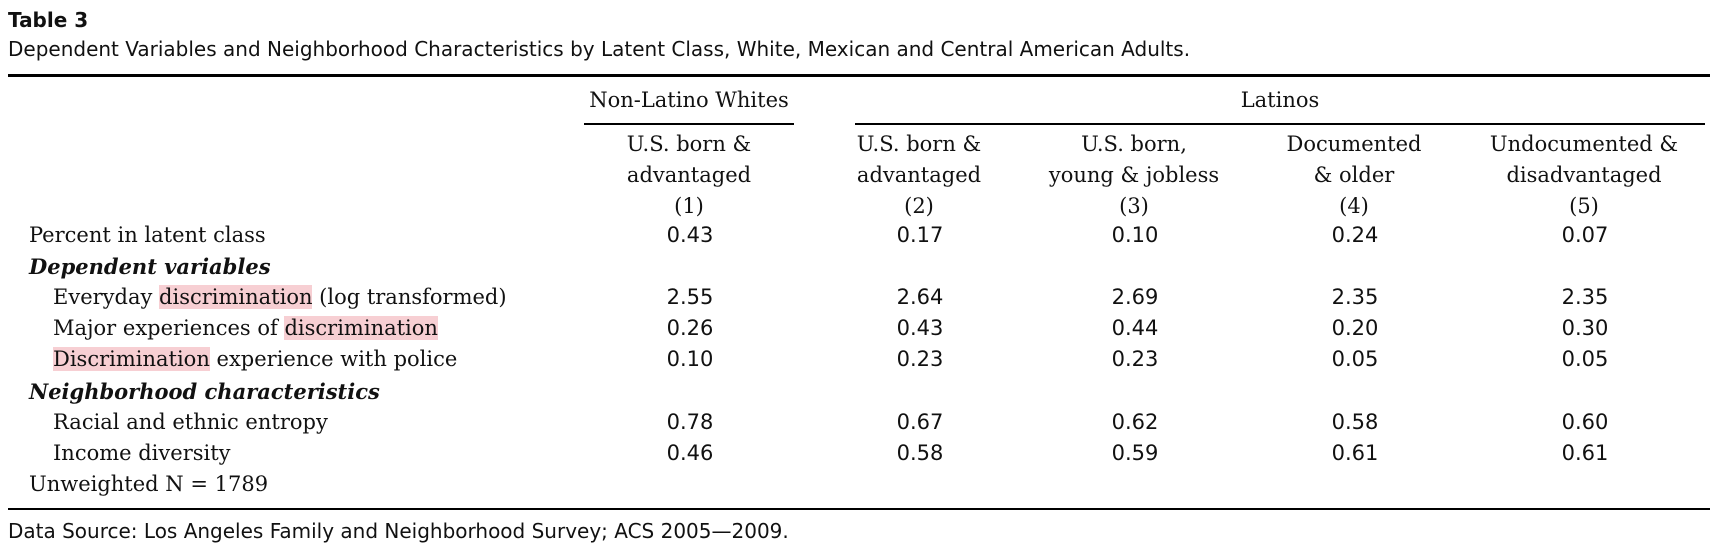  I want to click on cell-value: 0.62, so click(1135, 422).